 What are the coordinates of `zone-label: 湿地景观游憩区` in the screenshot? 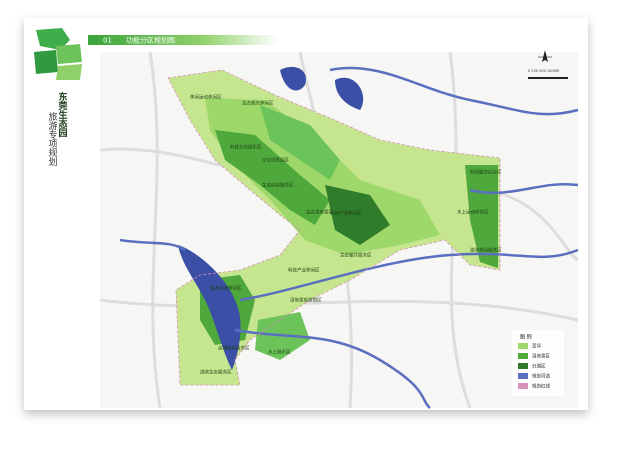 It's located at (306, 300).